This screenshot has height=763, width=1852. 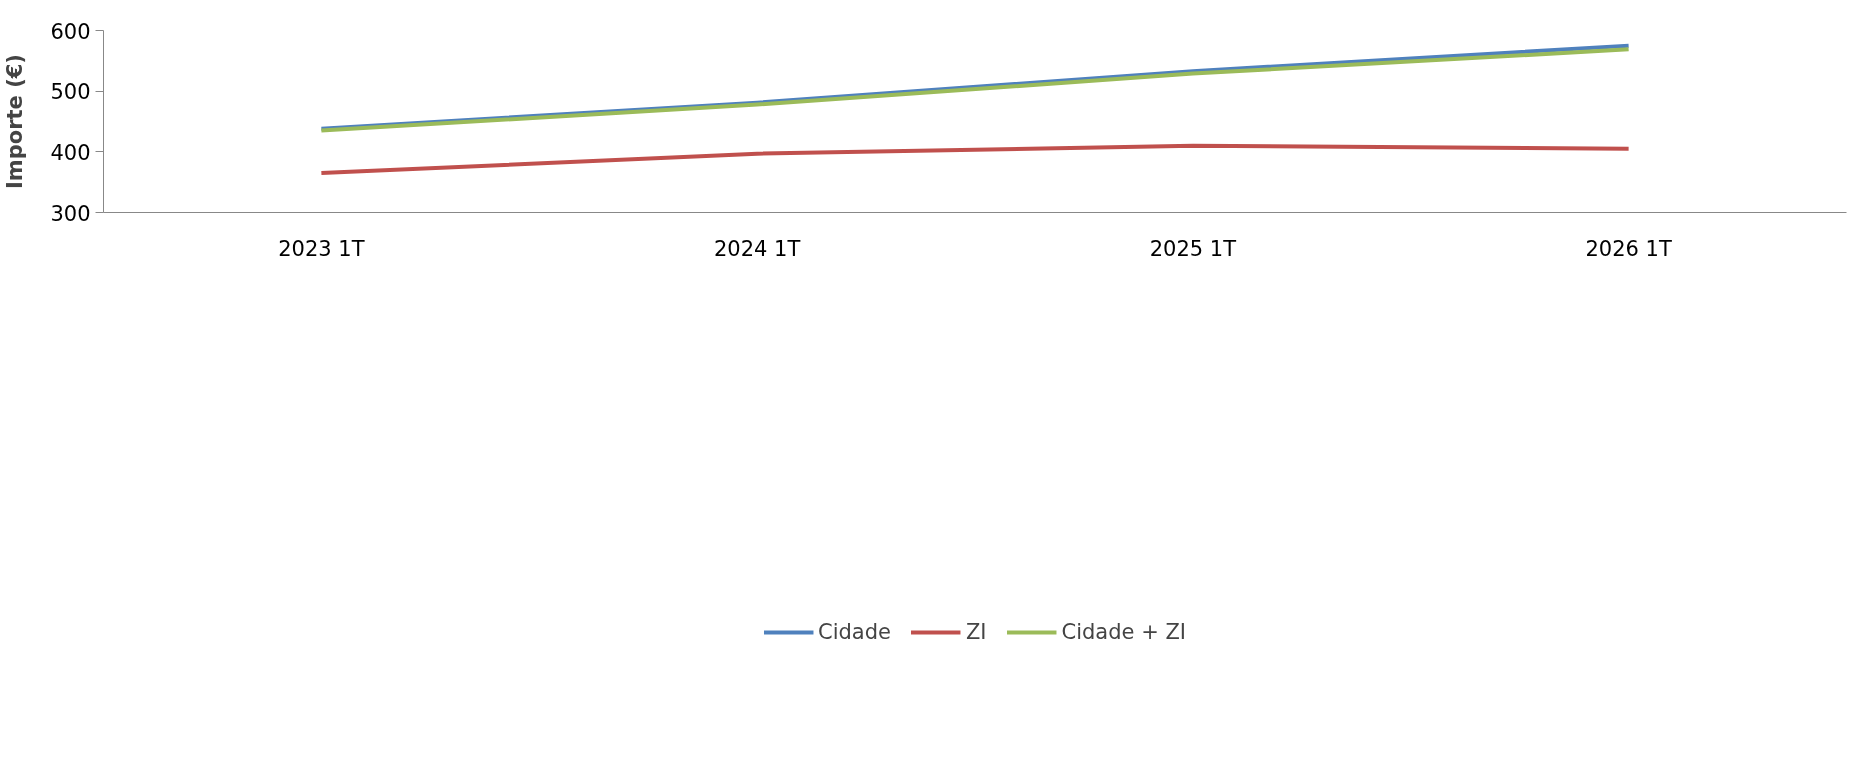 What do you see at coordinates (15, 121) in the screenshot?
I see `y-axis-title: Importe (€)` at bounding box center [15, 121].